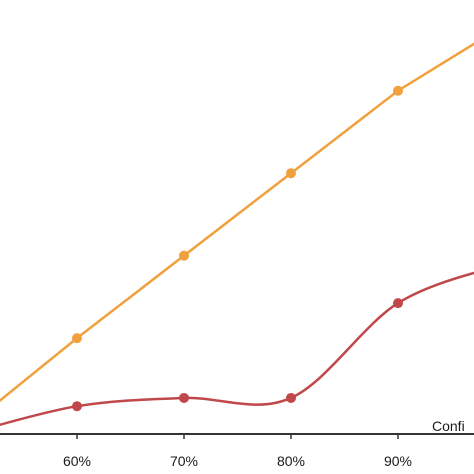 The height and width of the screenshot is (474, 474). I want to click on x-axis: 60% 70% 80% 90%, so click(237, 451).